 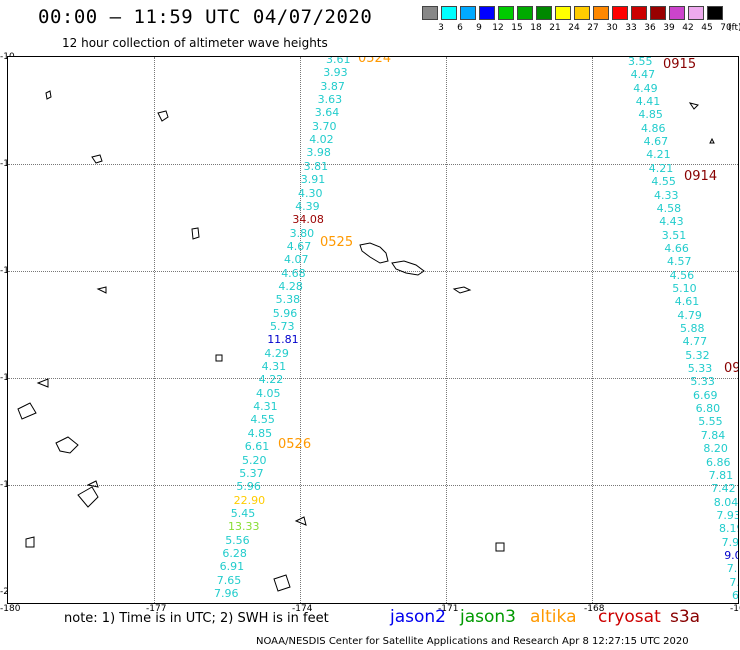 What do you see at coordinates (479, 28) in the screenshot?
I see `colorbar-tick-label: 9` at bounding box center [479, 28].